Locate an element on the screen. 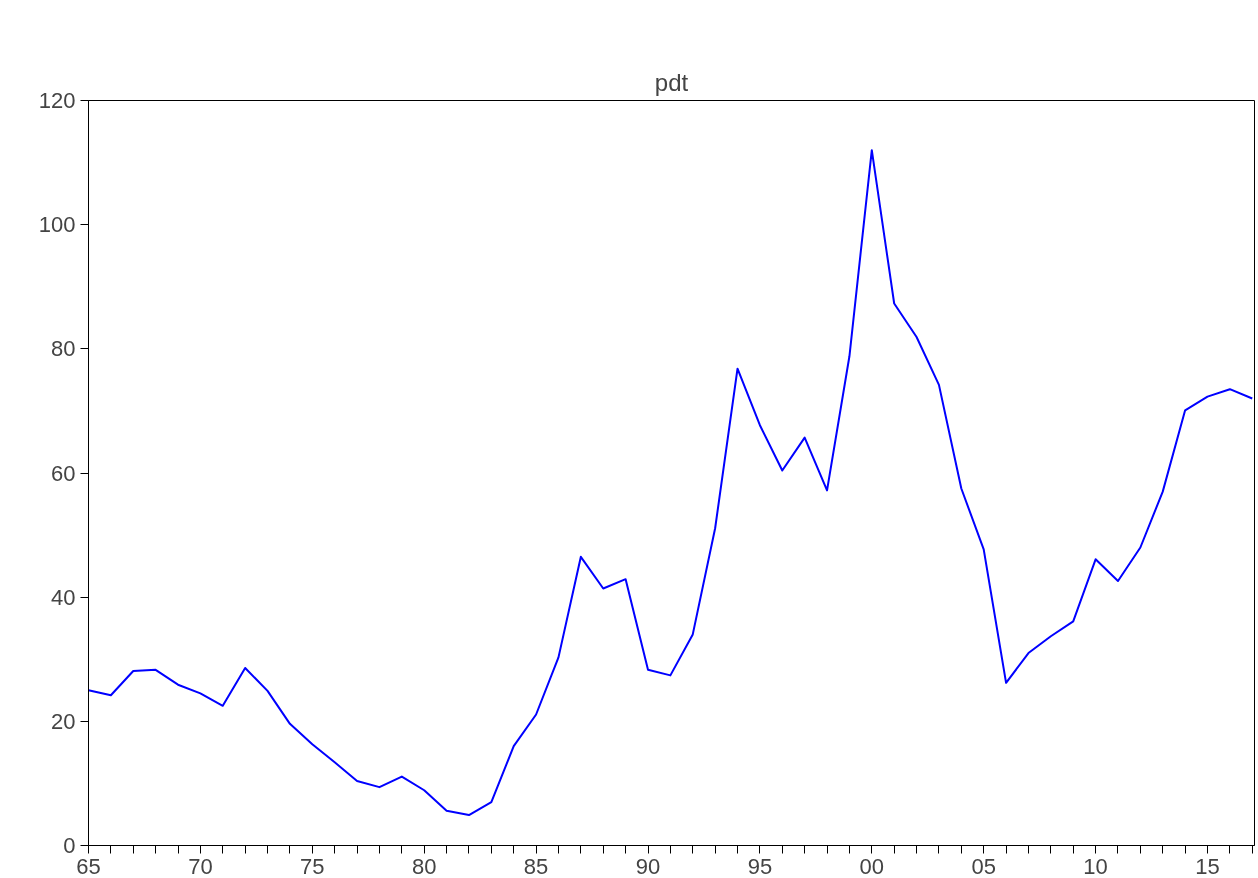 The image size is (1258, 878). x-tick-label: 00 is located at coordinates (872, 865).